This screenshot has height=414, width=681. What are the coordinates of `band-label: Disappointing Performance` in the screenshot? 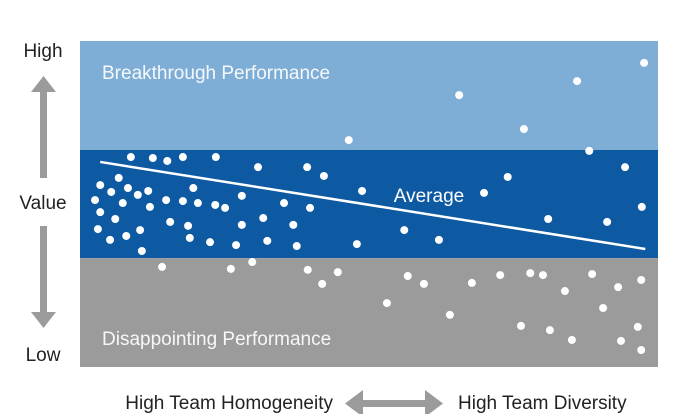 It's located at (216, 339).